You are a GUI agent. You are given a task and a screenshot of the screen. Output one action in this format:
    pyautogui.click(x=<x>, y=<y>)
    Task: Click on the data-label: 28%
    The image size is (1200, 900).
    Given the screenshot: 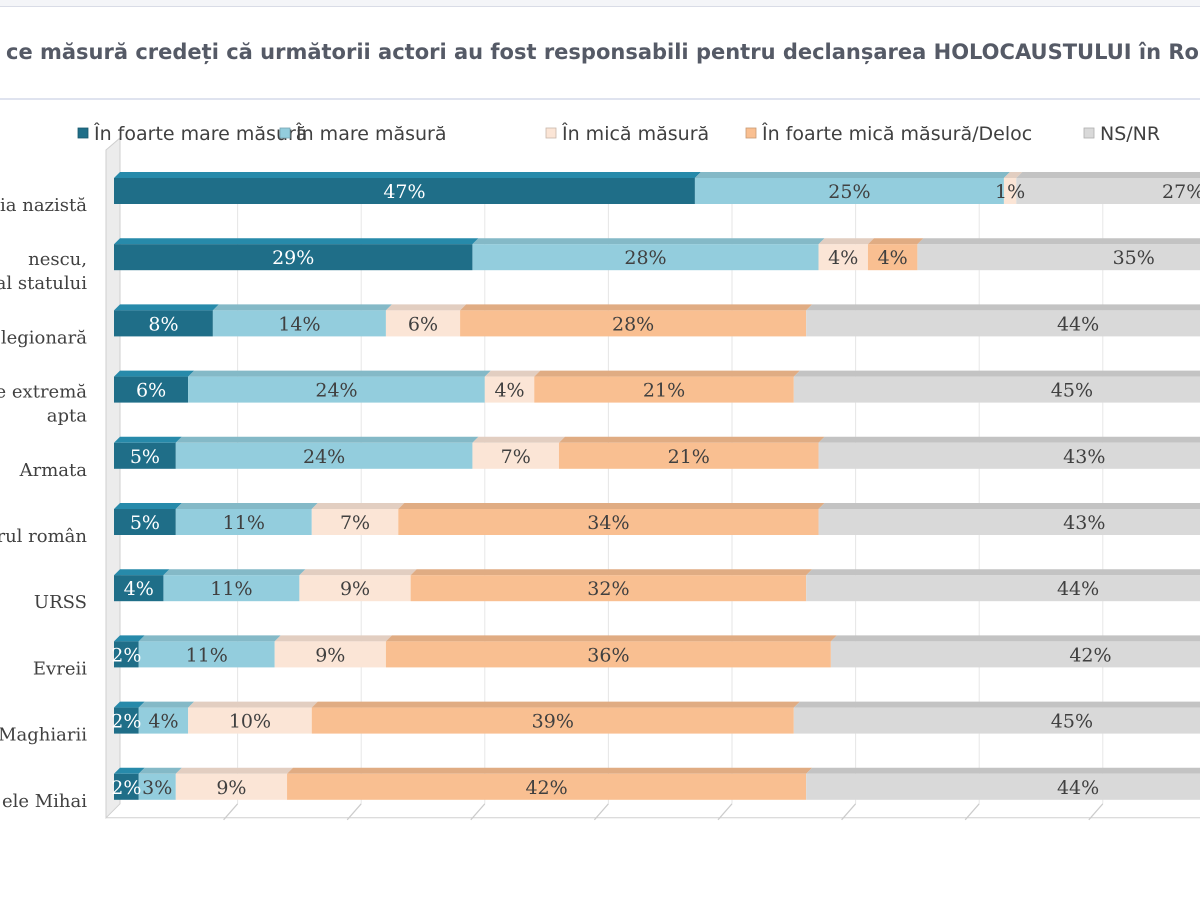 What is the action you would take?
    pyautogui.click(x=645, y=258)
    